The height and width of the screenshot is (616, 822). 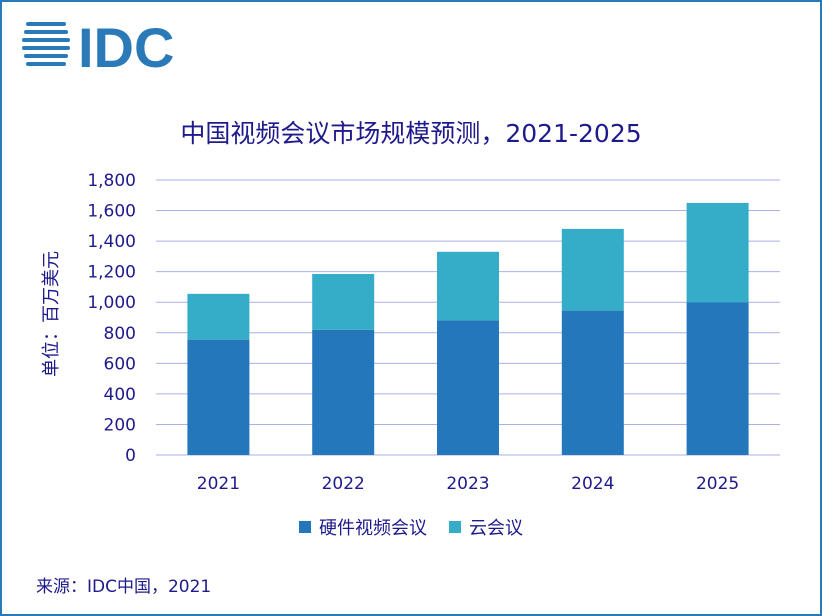 What do you see at coordinates (467, 484) in the screenshot?
I see `x-tick-label: 2023` at bounding box center [467, 484].